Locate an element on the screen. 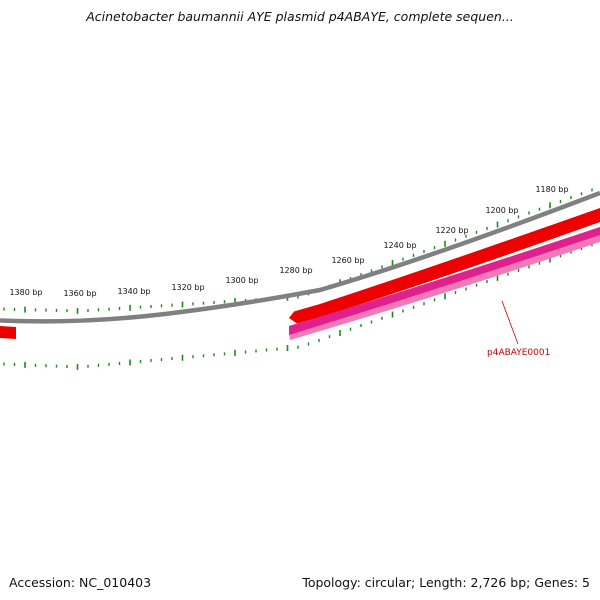 This screenshot has height=600, width=600. gene-arrow-forward is located at coordinates (444, 266).